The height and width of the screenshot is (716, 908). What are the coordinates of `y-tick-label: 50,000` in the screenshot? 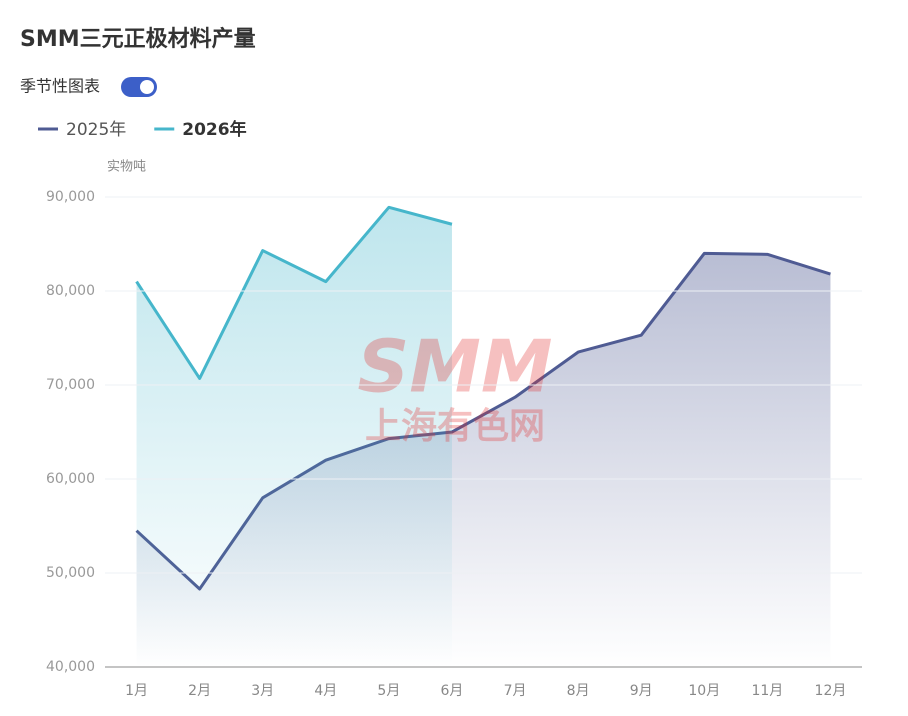 It's located at (70, 573).